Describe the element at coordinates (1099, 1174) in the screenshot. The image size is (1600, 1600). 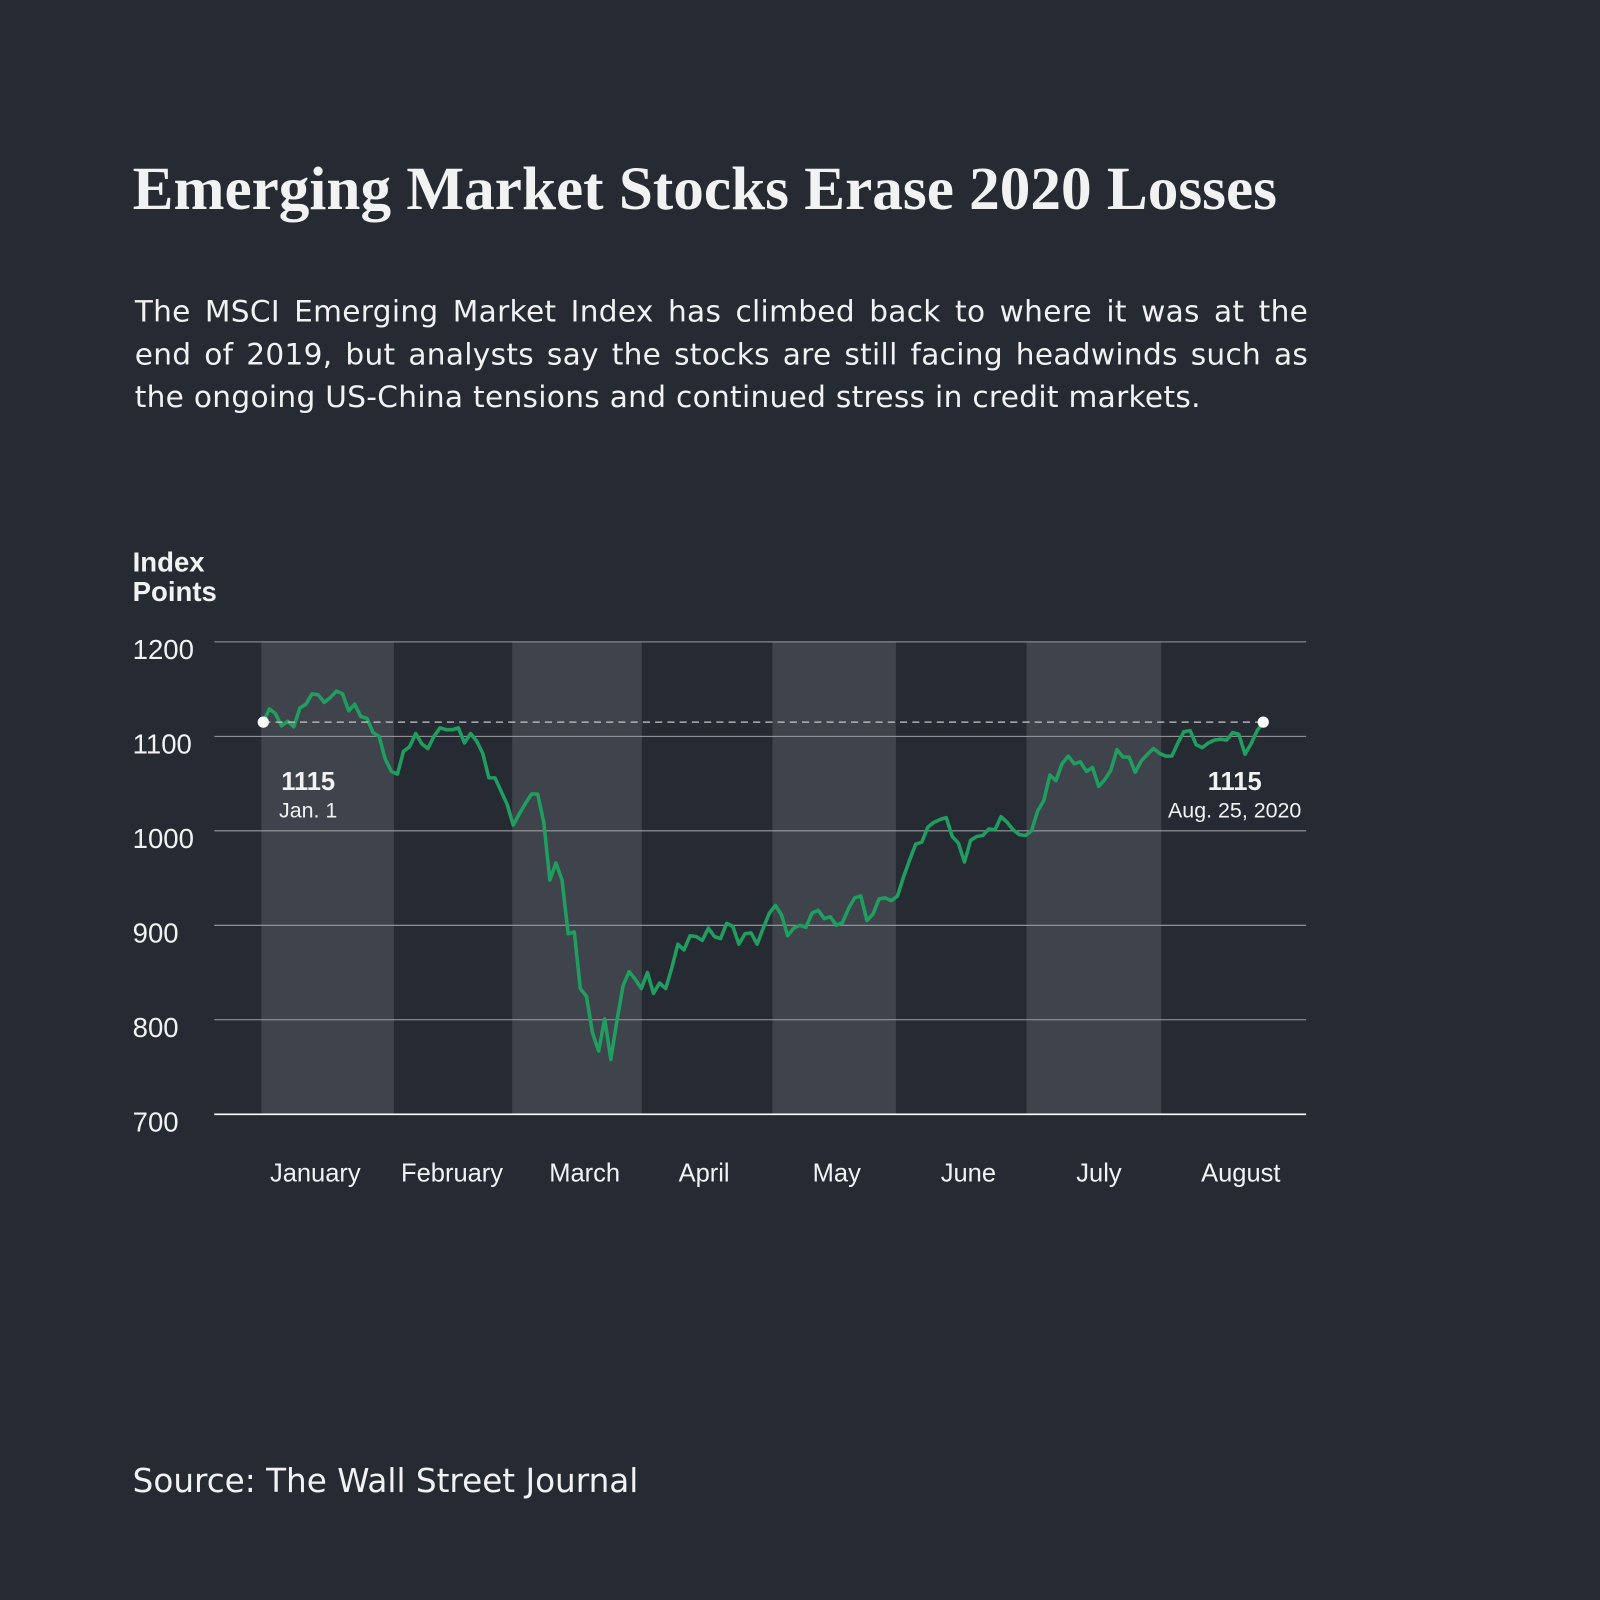
I see `x-tick-label: July` at that location.